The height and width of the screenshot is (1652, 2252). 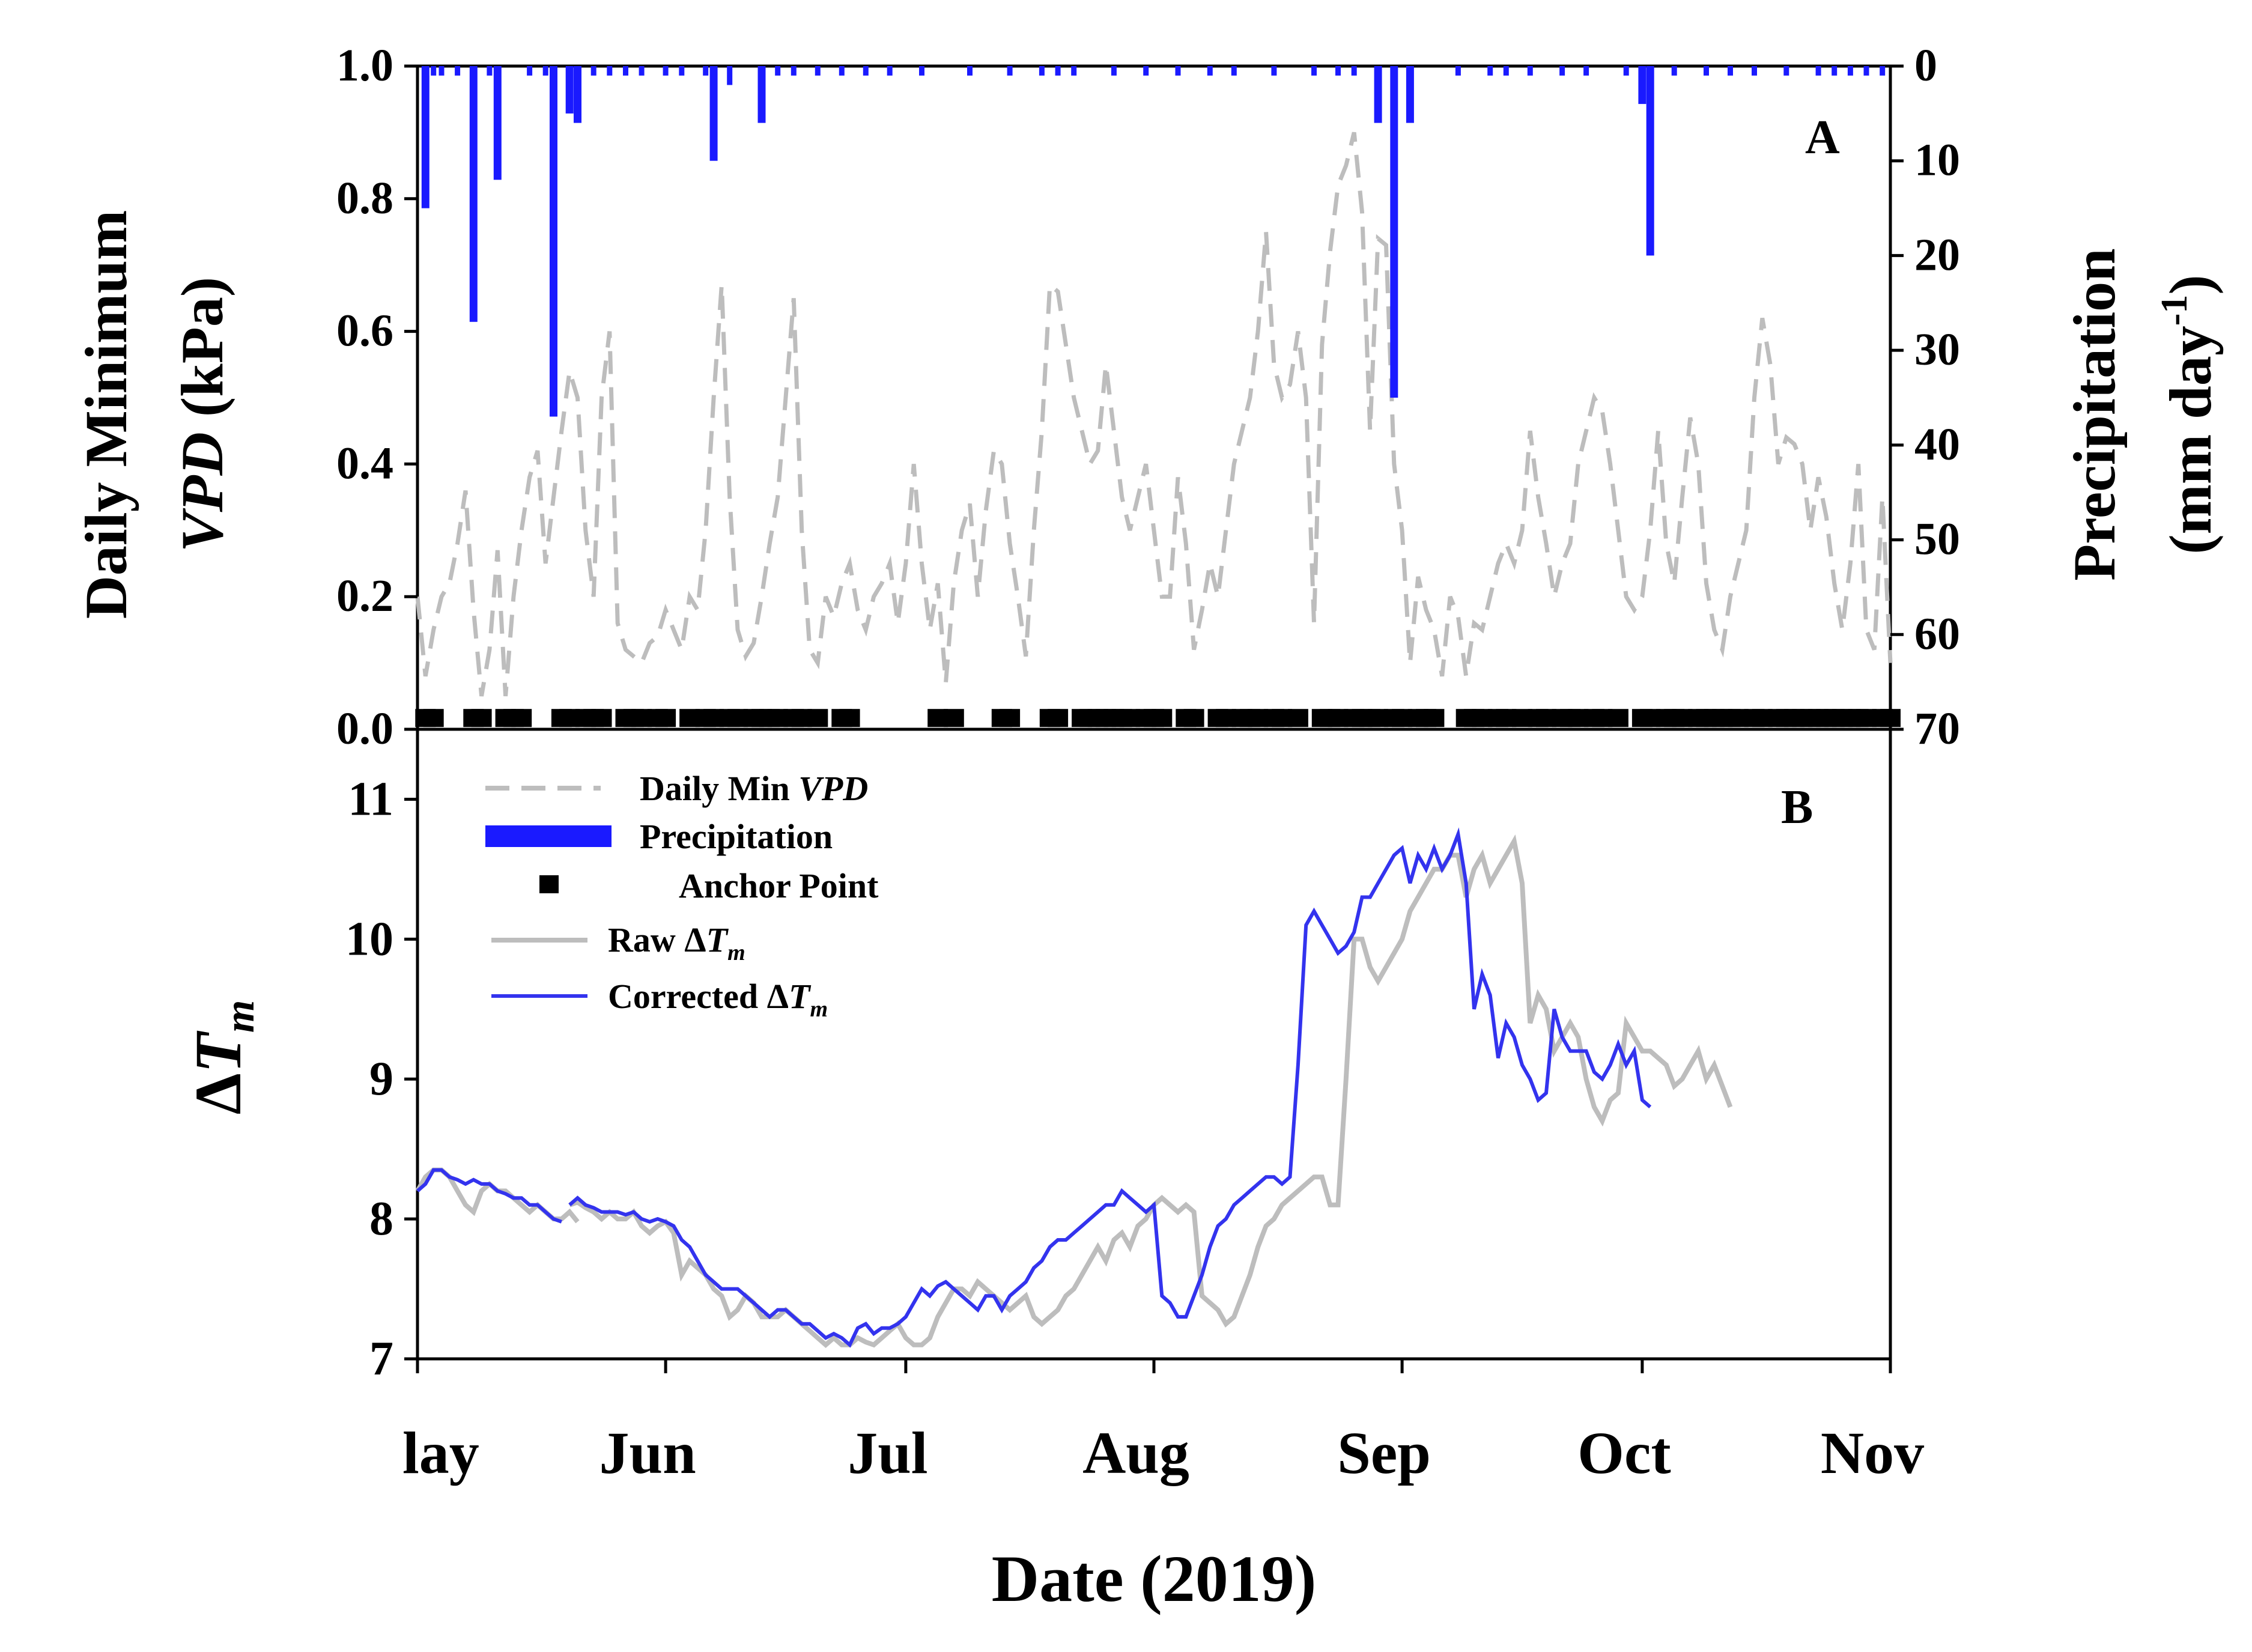 What do you see at coordinates (364, 198) in the screenshot?
I see `y-tick-label: 0.8` at bounding box center [364, 198].